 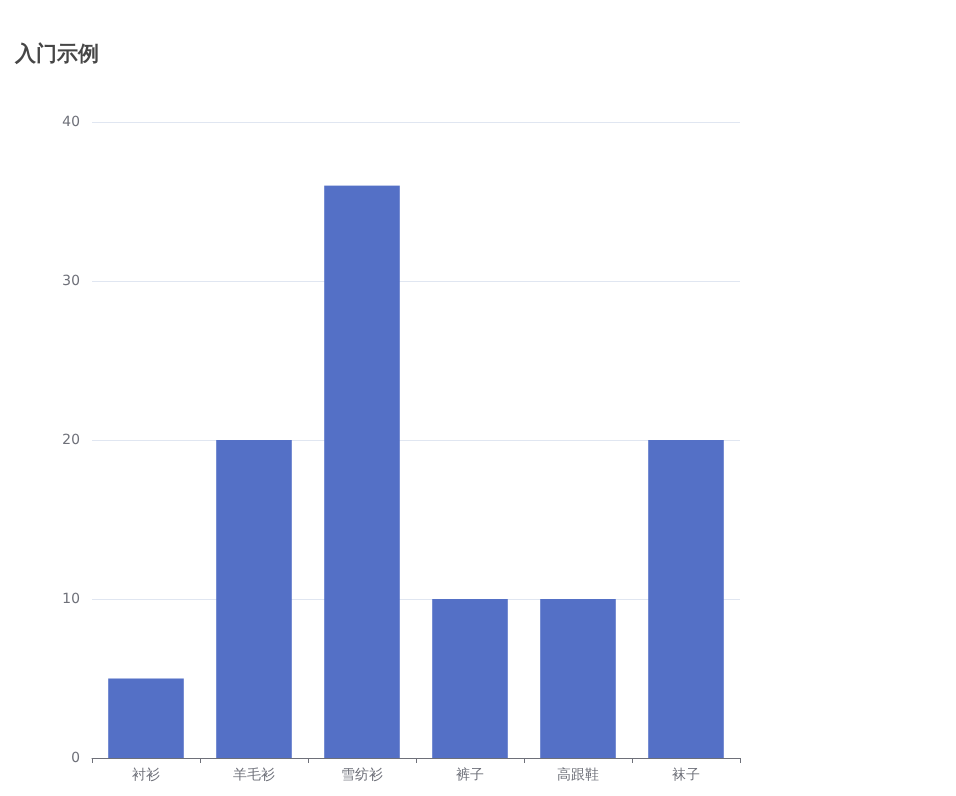 I want to click on x-tick-label: 袜子, so click(x=686, y=775).